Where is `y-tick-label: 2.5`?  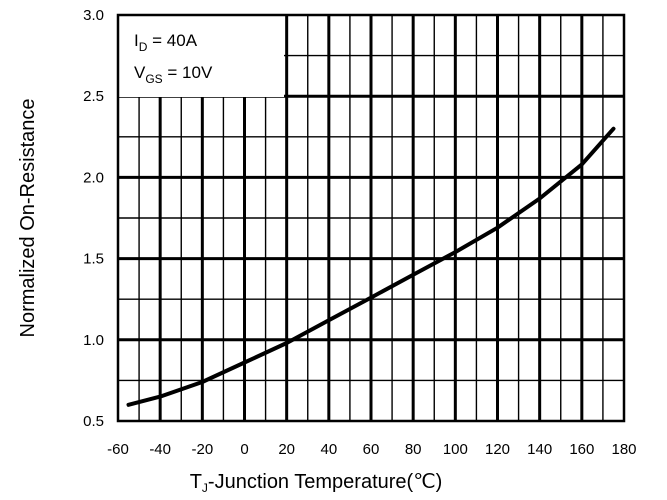
y-tick-label: 2.5 is located at coordinates (93, 96).